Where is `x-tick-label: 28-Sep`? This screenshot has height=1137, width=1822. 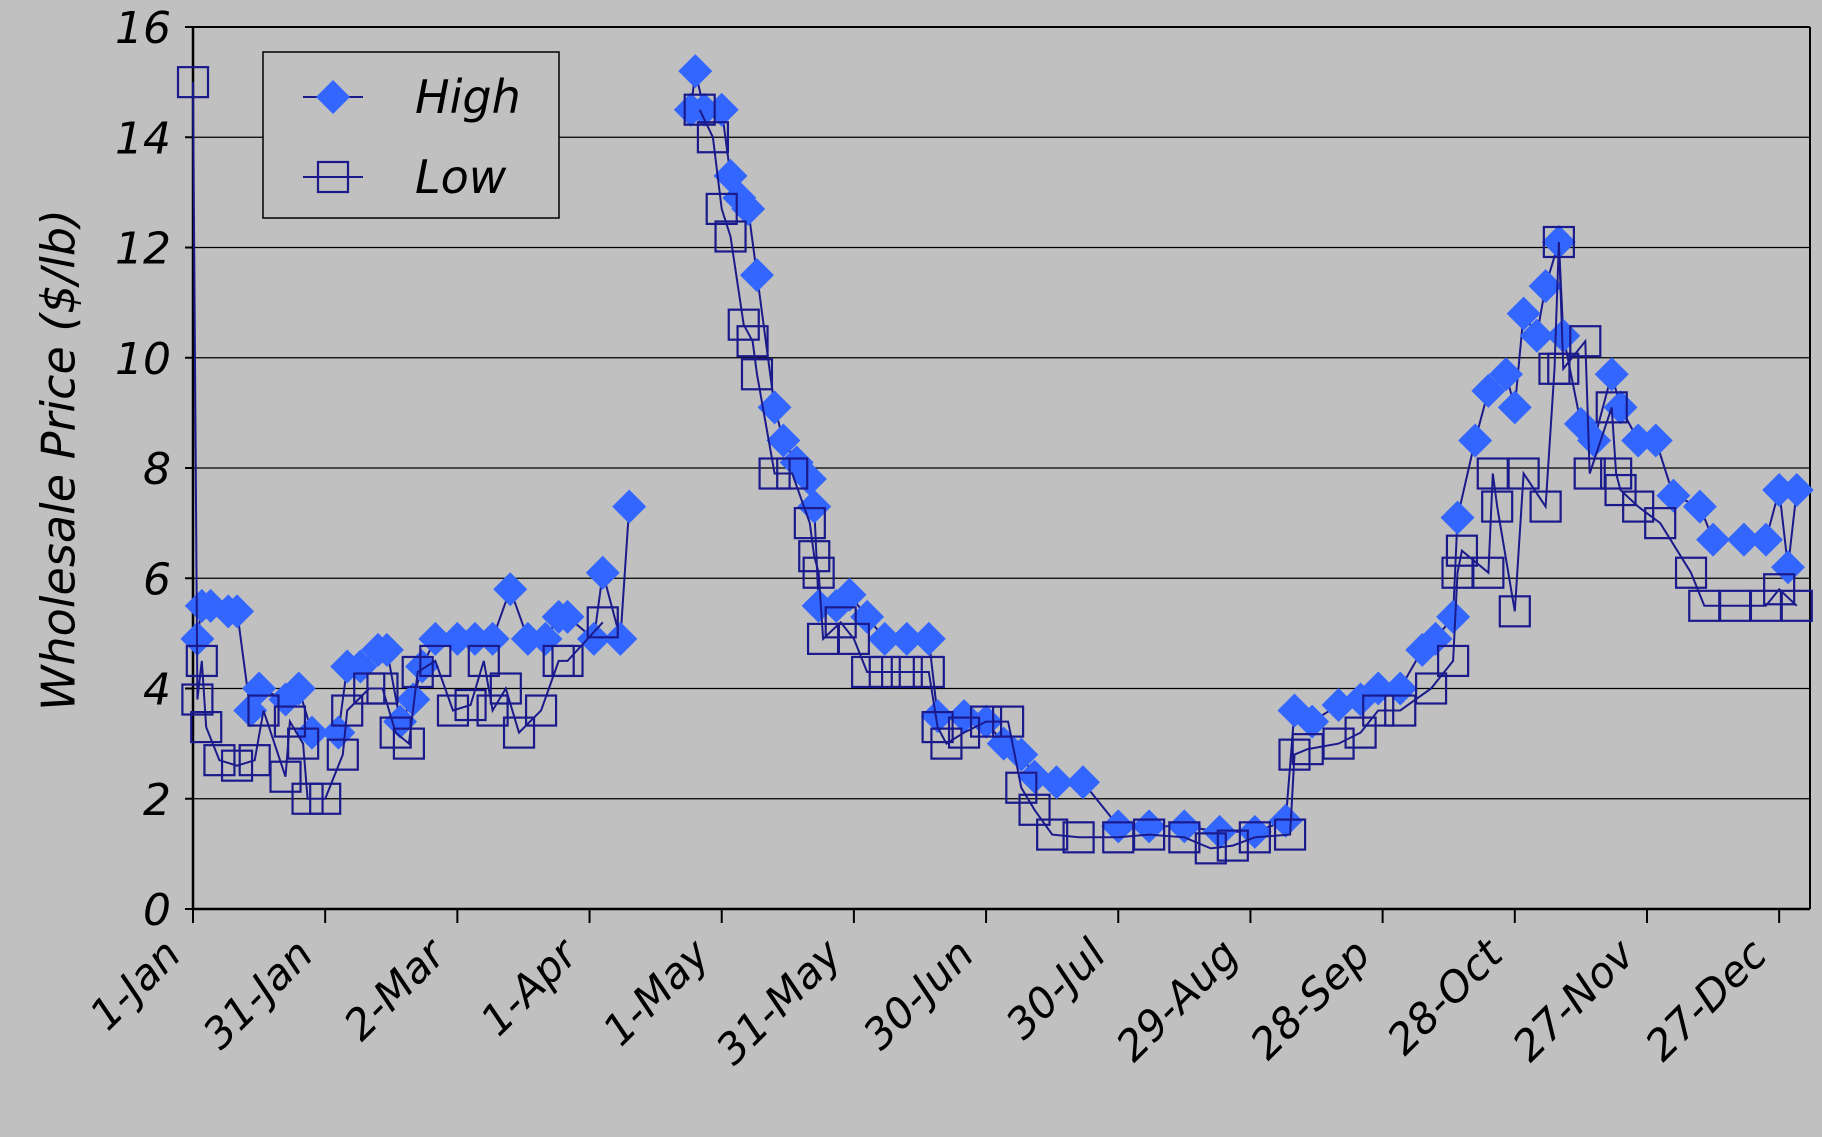 x-tick-label: 28-Sep is located at coordinates (1310, 998).